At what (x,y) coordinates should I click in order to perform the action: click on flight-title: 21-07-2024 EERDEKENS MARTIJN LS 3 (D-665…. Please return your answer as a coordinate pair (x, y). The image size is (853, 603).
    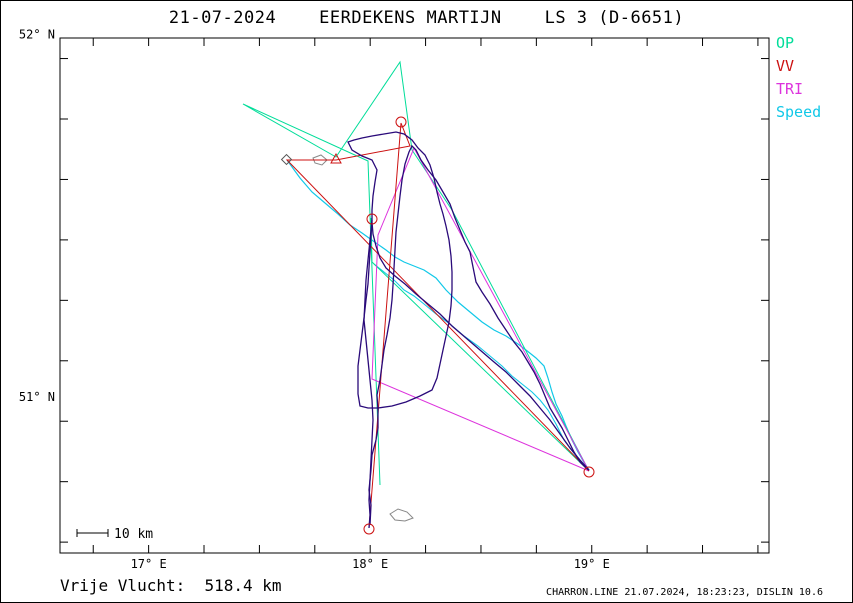
    Looking at the image, I should click on (426, 18).